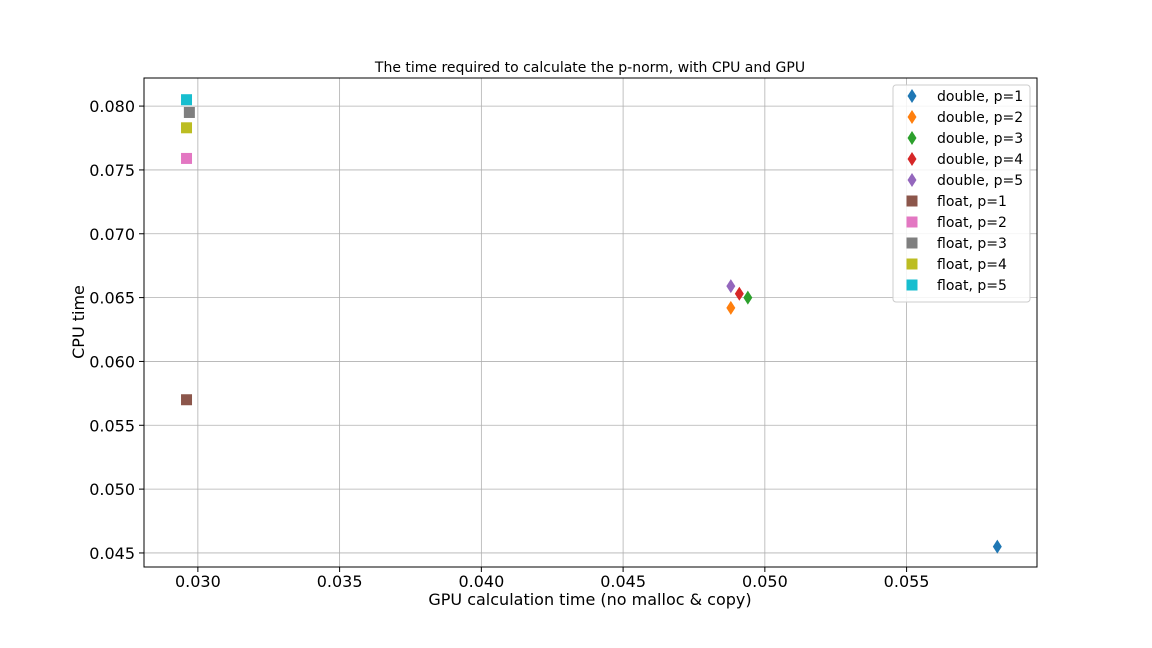  What do you see at coordinates (481, 581) in the screenshot?
I see `x-tick-label: 0.040` at bounding box center [481, 581].